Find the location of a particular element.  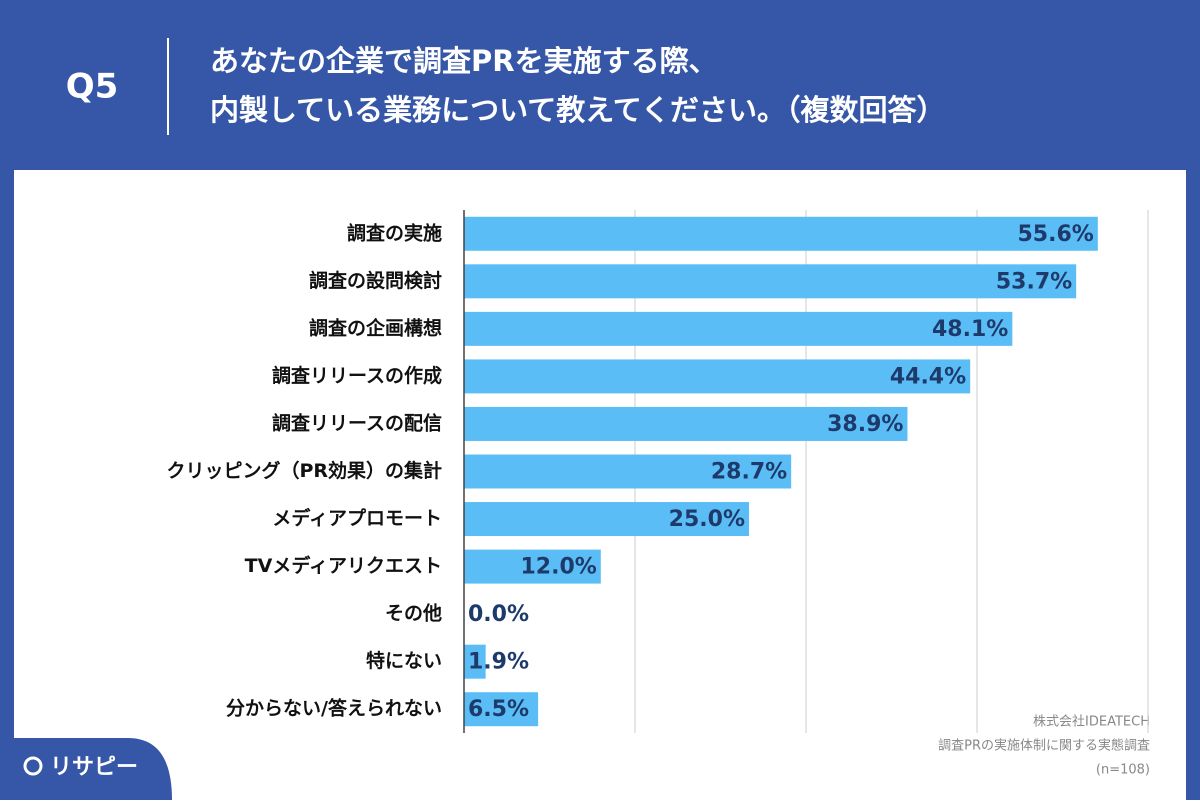

y-tick-label: 調査の実施 is located at coordinates (394, 232).